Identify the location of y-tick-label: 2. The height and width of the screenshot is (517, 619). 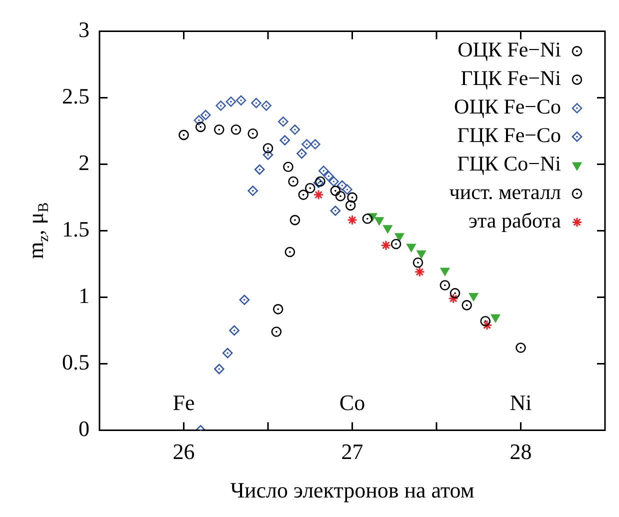
(84, 162).